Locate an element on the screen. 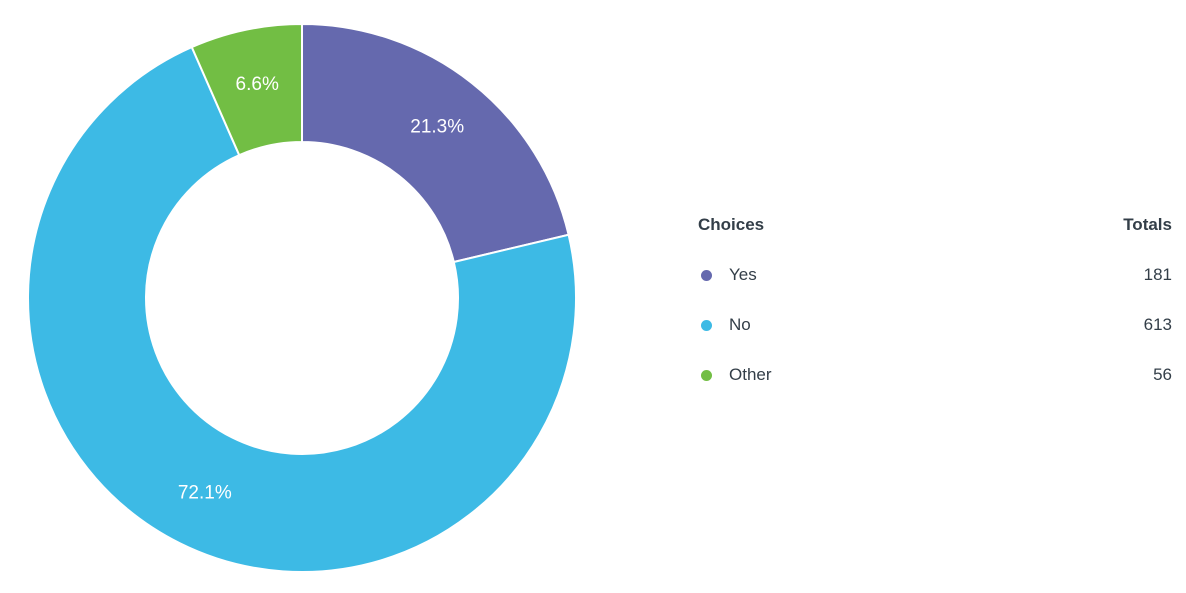 This screenshot has width=1186, height=593. legend-total-yes: 181 is located at coordinates (1157, 274).